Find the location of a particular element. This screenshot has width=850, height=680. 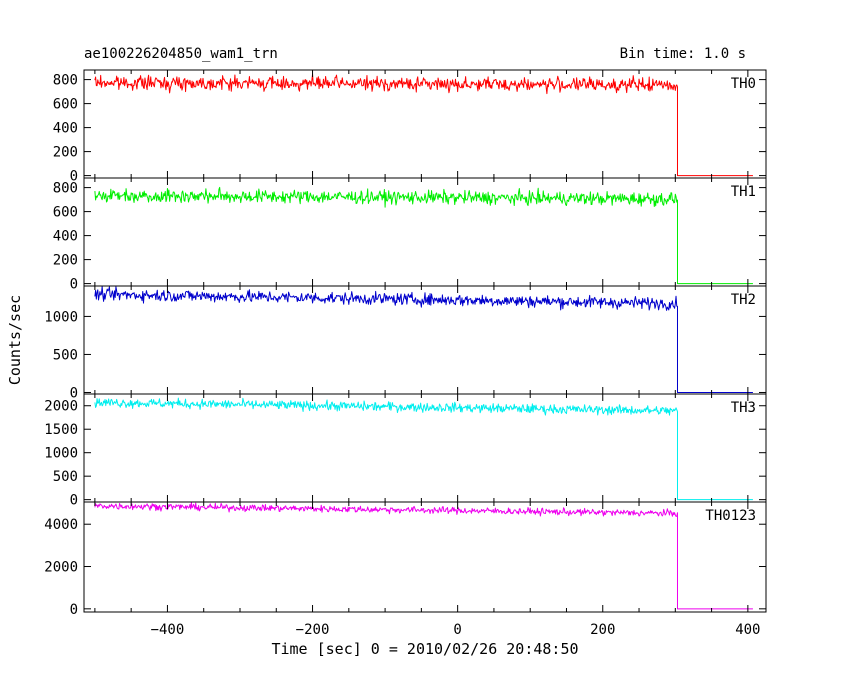

y-axis-title: Counts/sec is located at coordinates (15, 340).